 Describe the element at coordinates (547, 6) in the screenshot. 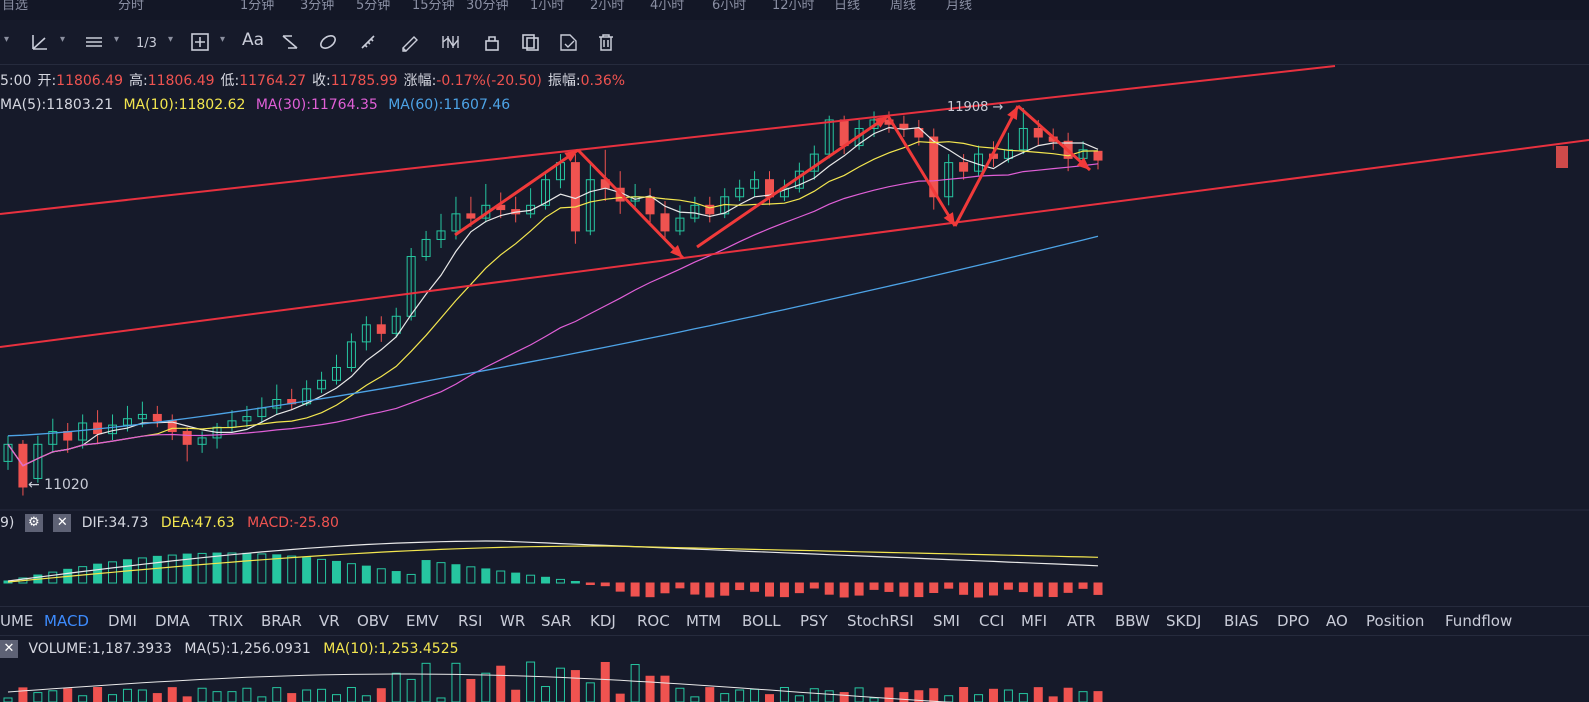

I see `period-tab: 1小时` at that location.